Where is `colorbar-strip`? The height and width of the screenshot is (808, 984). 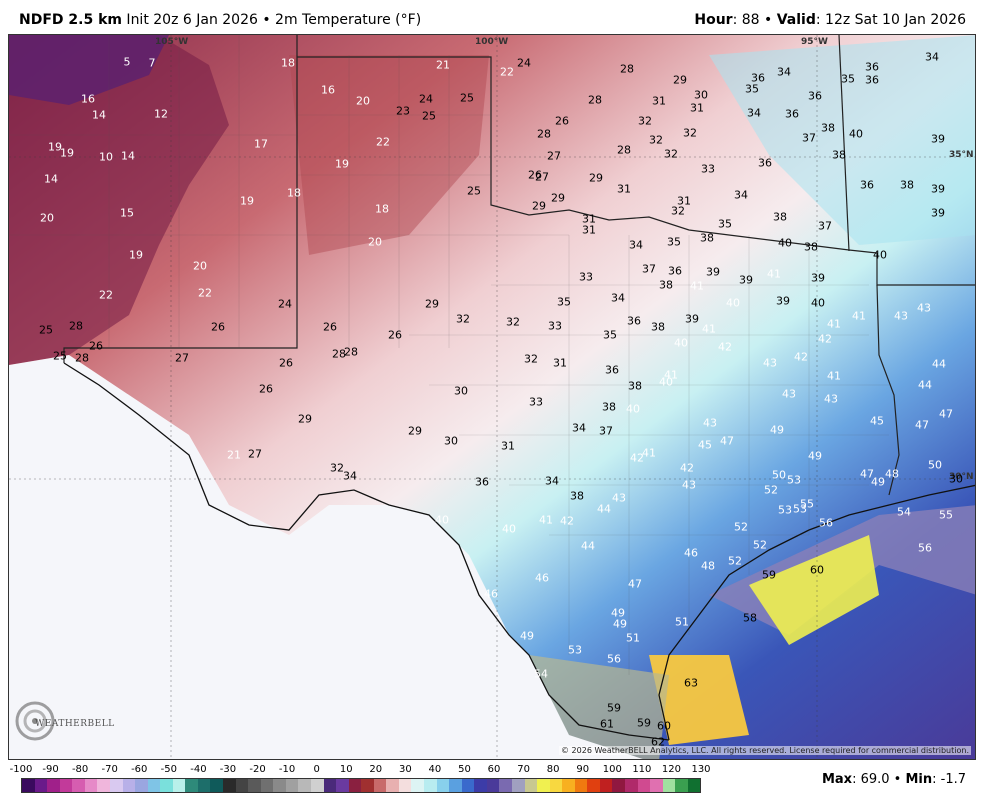
colorbar-strip is located at coordinates (361, 785).